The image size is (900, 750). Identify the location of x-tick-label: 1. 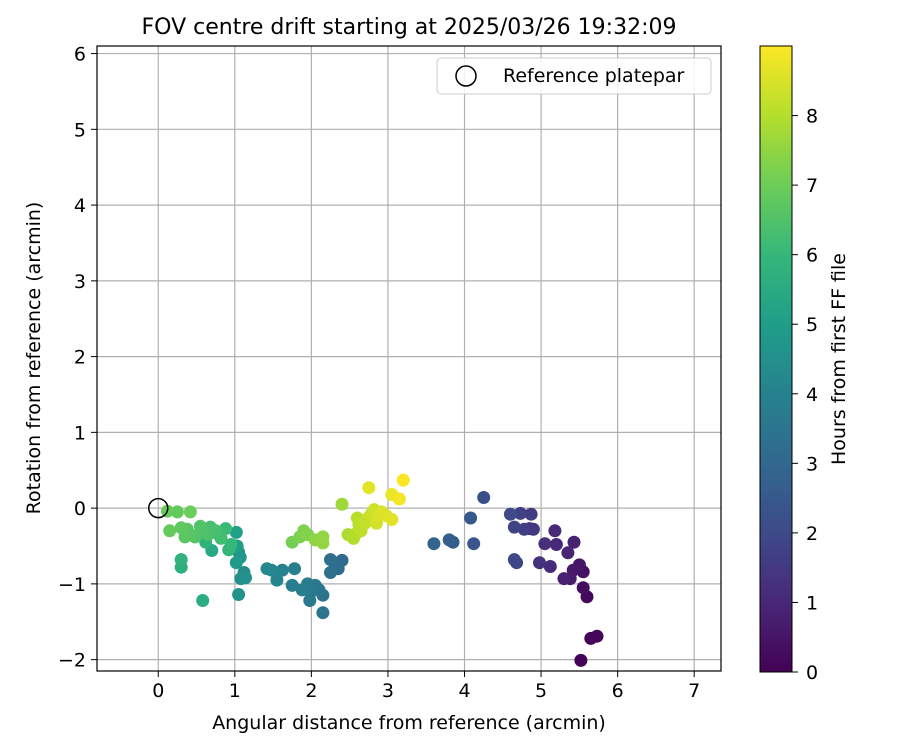
(235, 691).